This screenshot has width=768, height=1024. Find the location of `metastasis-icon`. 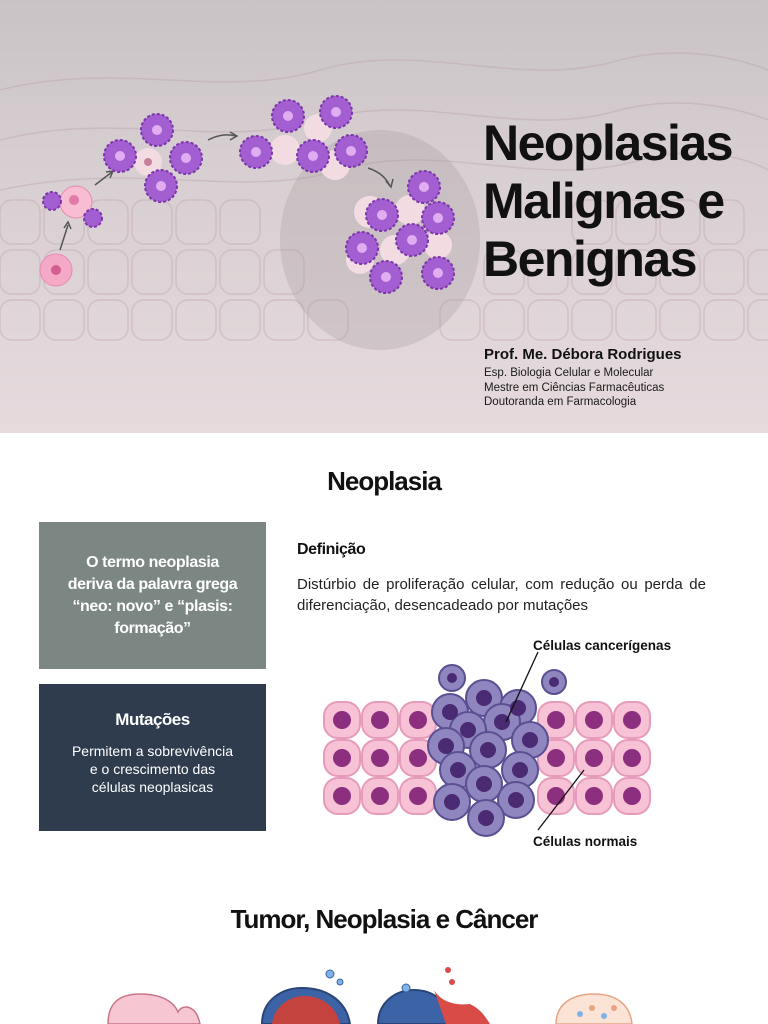

metastasis-icon is located at coordinates (433, 995).